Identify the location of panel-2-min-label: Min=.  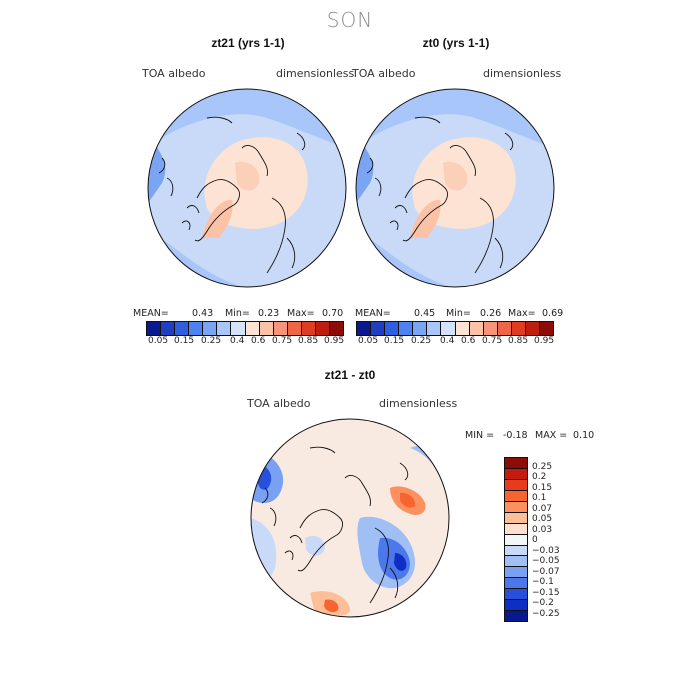
(458, 313).